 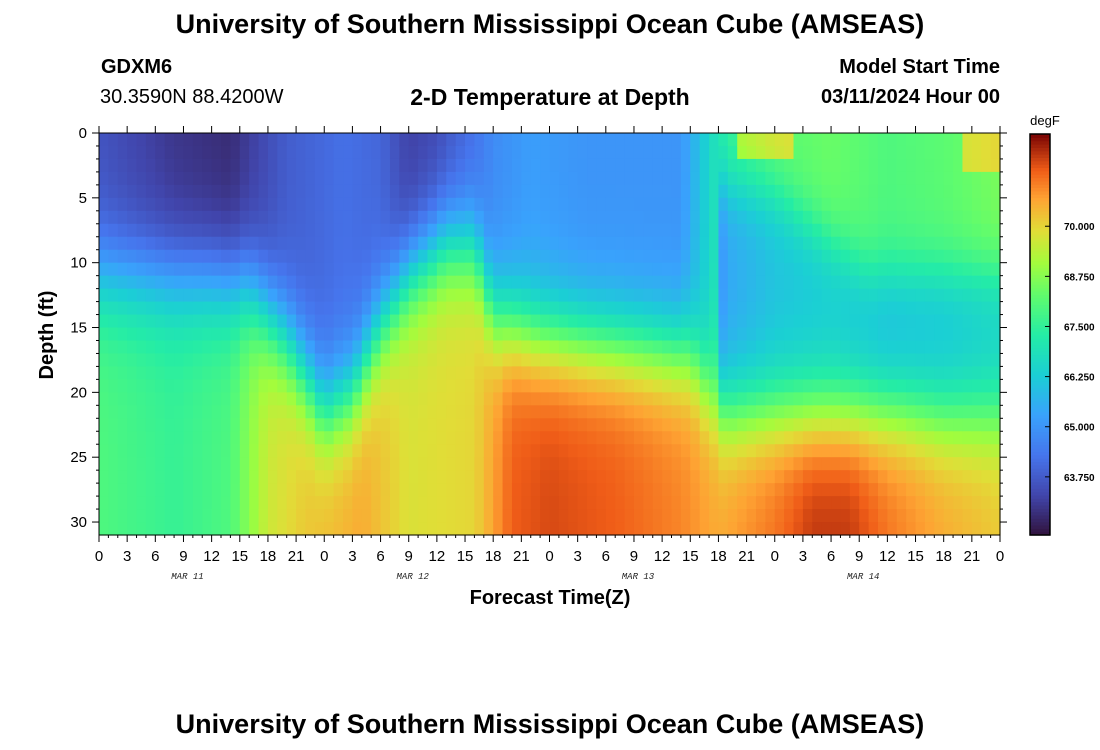 I want to click on x-tick-label: 12, so click(x=662, y=556).